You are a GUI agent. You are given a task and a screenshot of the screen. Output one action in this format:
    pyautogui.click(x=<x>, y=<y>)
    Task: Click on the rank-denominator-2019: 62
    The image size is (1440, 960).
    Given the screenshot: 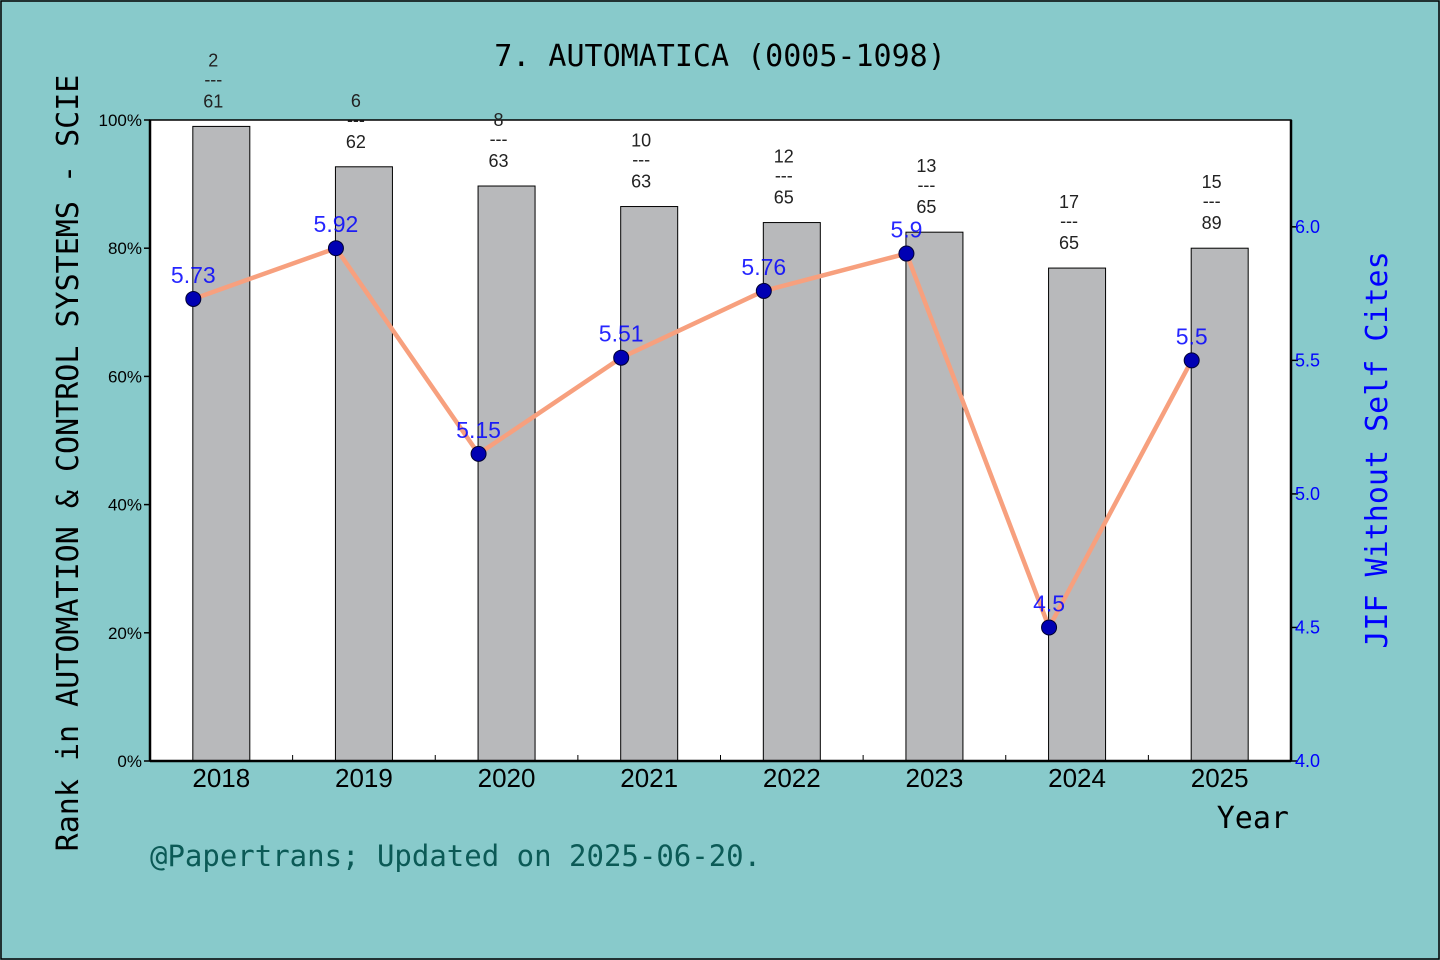 What is the action you would take?
    pyautogui.click(x=356, y=142)
    